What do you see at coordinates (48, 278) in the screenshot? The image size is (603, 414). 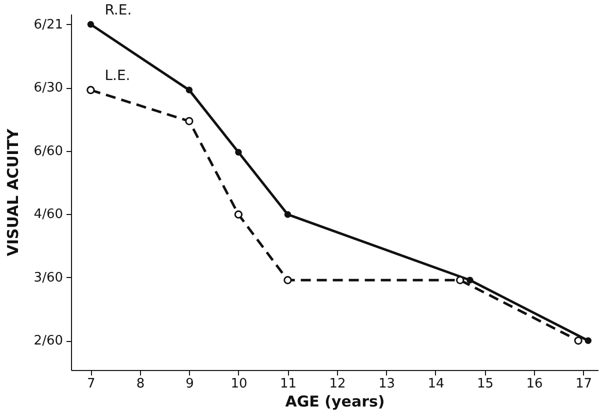 I see `text: 3/60` at bounding box center [48, 278].